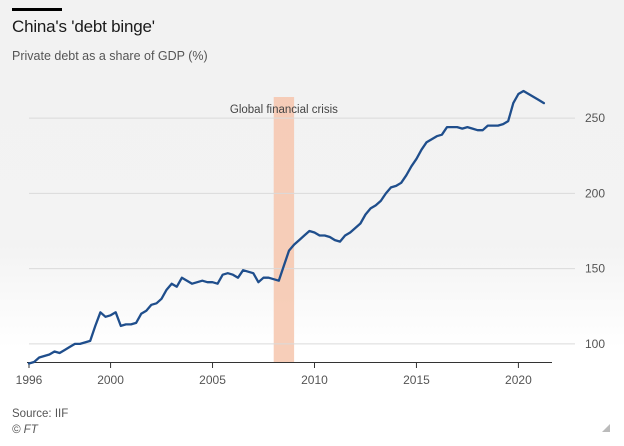  Describe the element at coordinates (284, 110) in the screenshot. I see `annotation-label: Global financial crisis` at that location.